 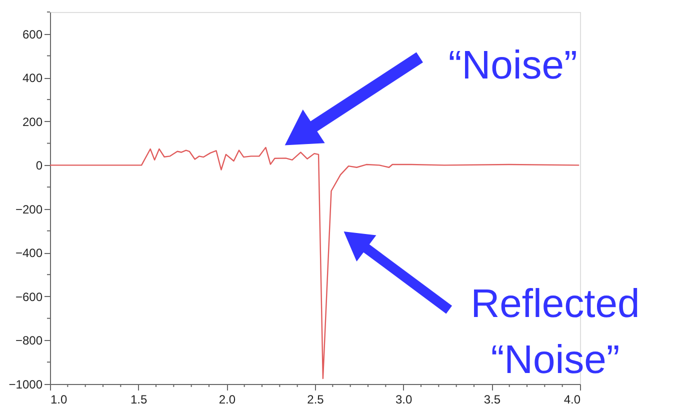 What do you see at coordinates (315, 399) in the screenshot?
I see `x-tick-label: 2.5` at bounding box center [315, 399].